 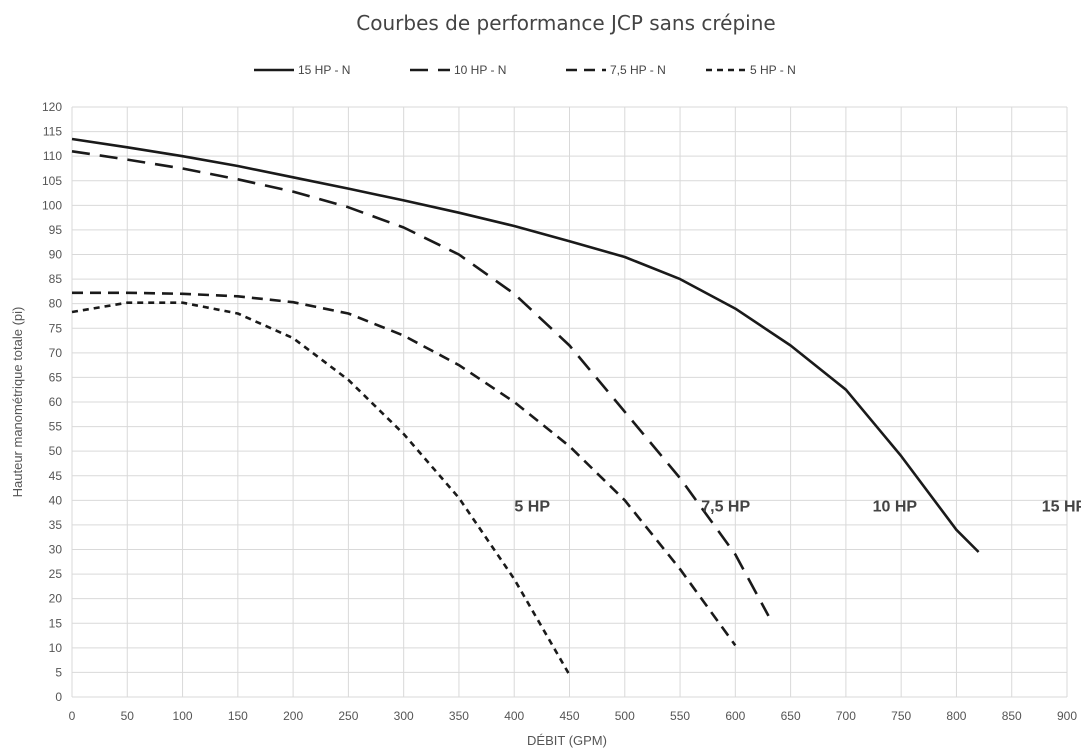 What do you see at coordinates (638, 70) in the screenshot?
I see `legend-label-3: 7,5 HP - N` at bounding box center [638, 70].